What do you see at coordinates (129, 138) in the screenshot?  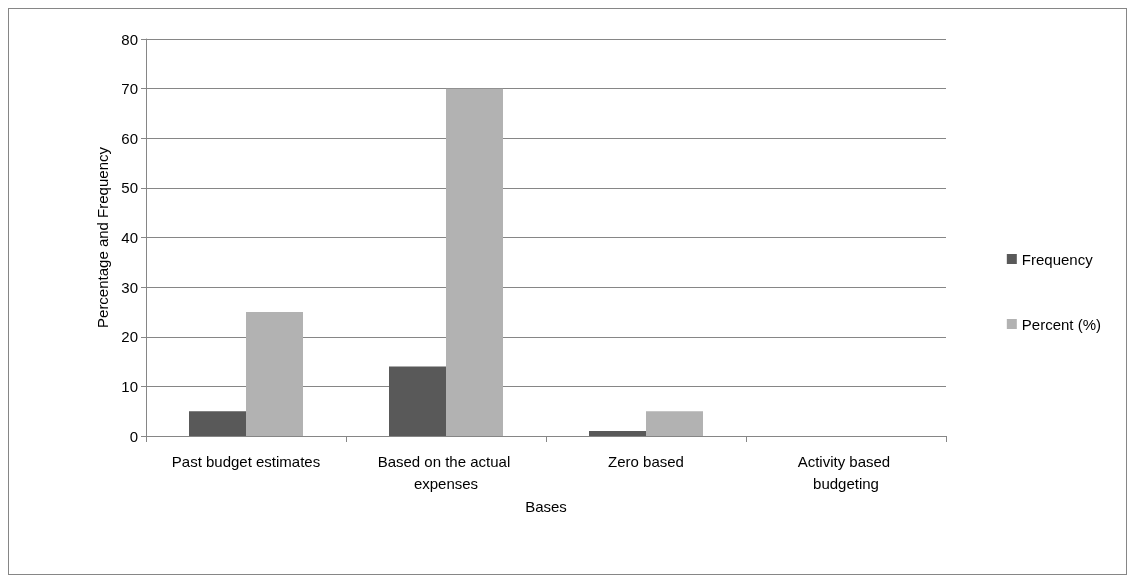 I see `y-tick-label: 60` at bounding box center [129, 138].